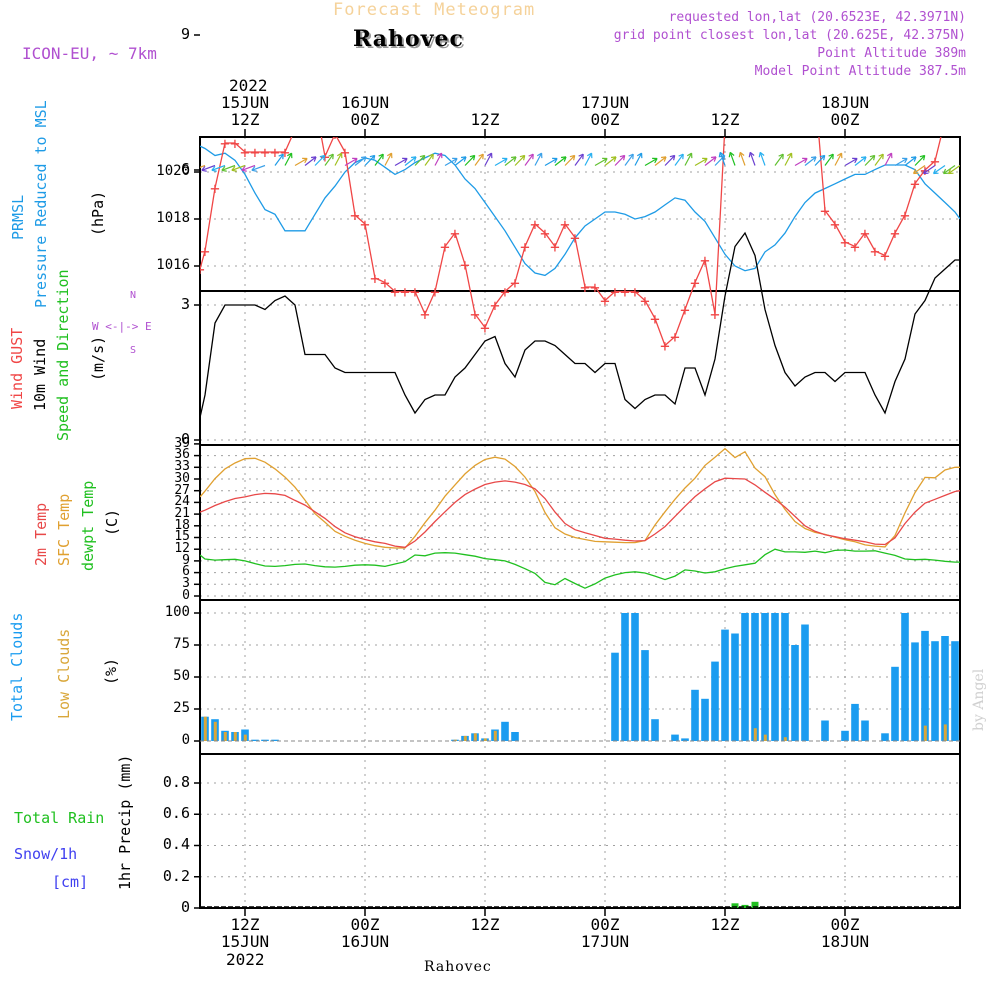  What do you see at coordinates (605, 102) in the screenshot?
I see `top-date-label: 17JUN` at bounding box center [605, 102].